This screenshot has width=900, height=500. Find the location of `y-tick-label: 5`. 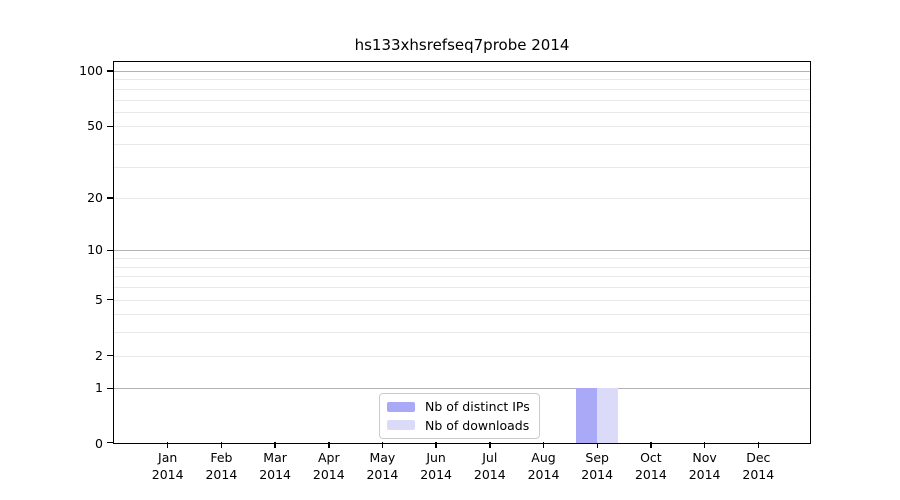

y-tick-label: 5 is located at coordinates (99, 299).